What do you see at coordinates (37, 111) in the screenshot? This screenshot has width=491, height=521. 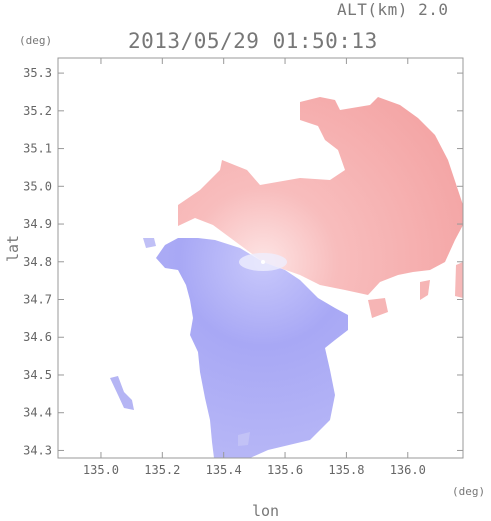 I see `y-tick-label: 35.2` at bounding box center [37, 111].